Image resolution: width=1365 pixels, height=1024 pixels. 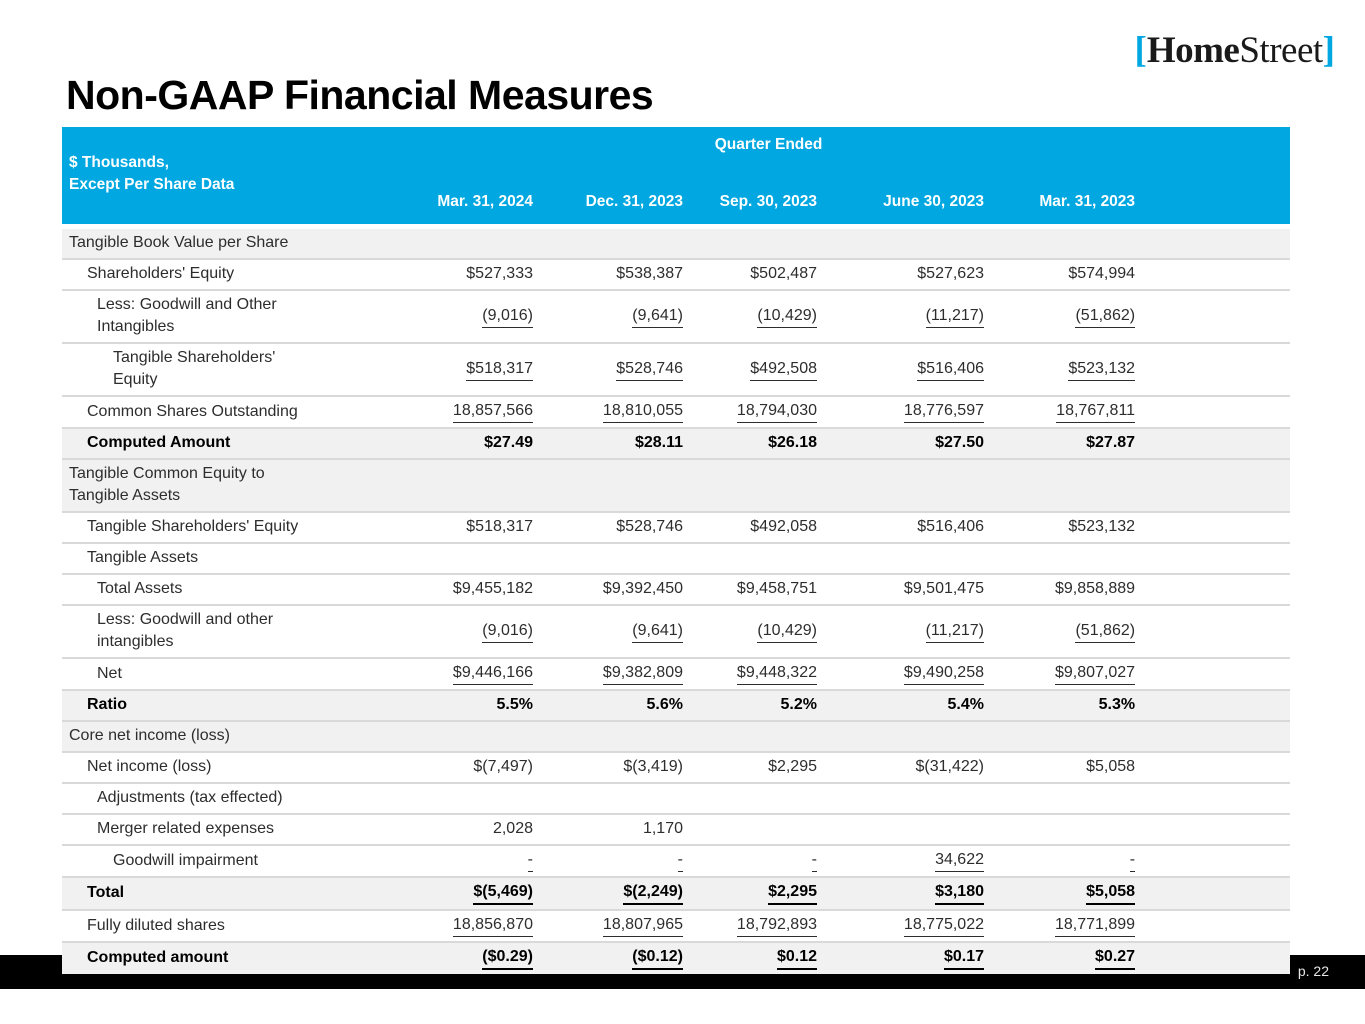 What do you see at coordinates (787, 631) in the screenshot?
I see `cell-value-text: (10,429)` at bounding box center [787, 631].